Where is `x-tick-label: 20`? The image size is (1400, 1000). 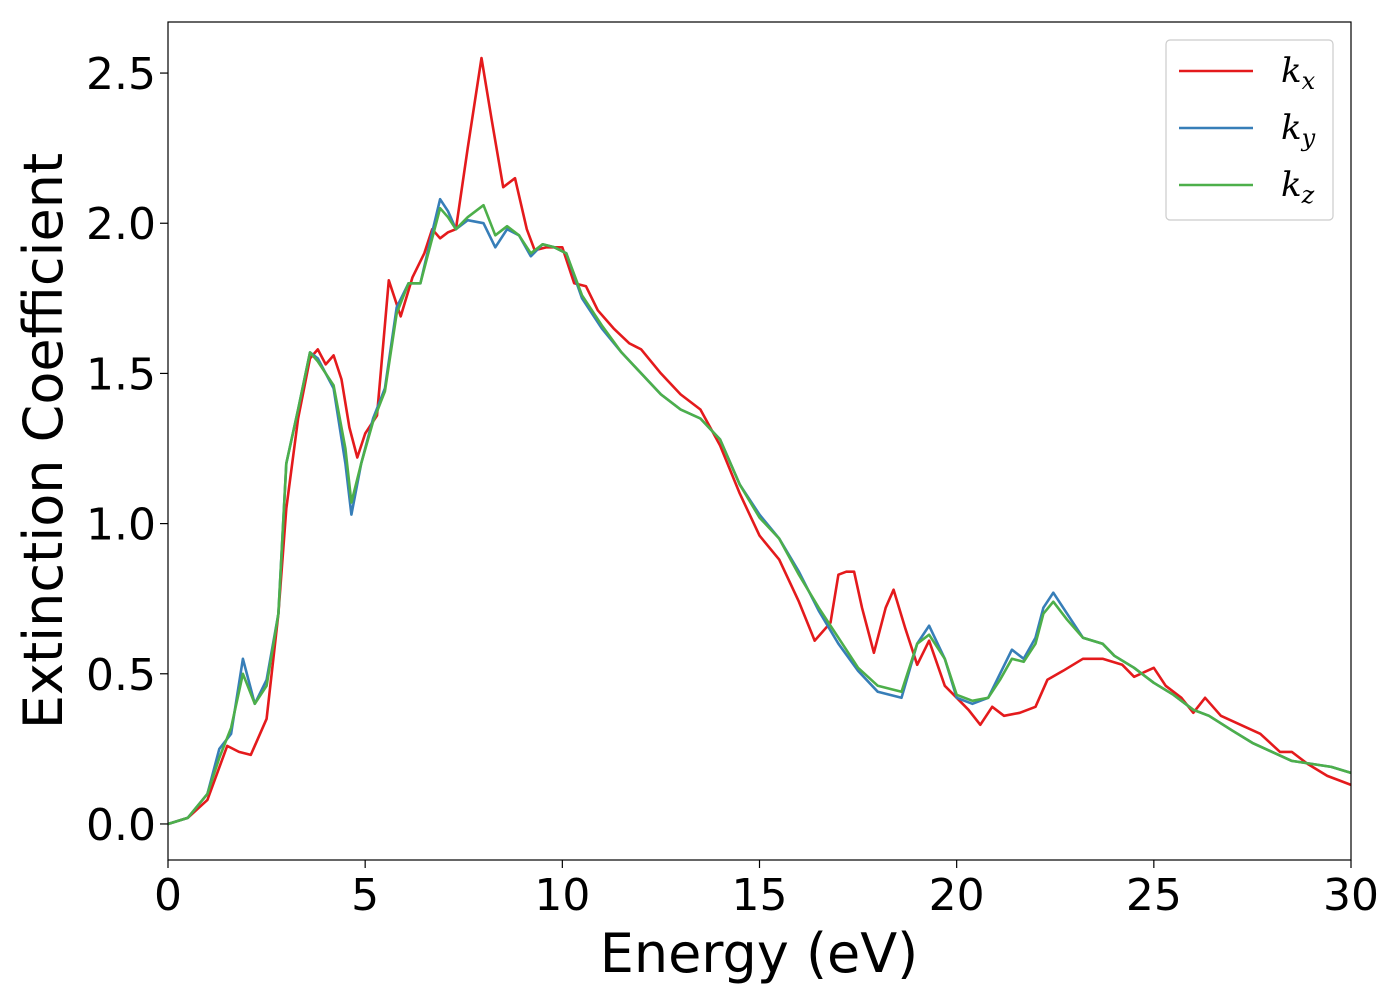 x-tick-label: 20 is located at coordinates (957, 895).